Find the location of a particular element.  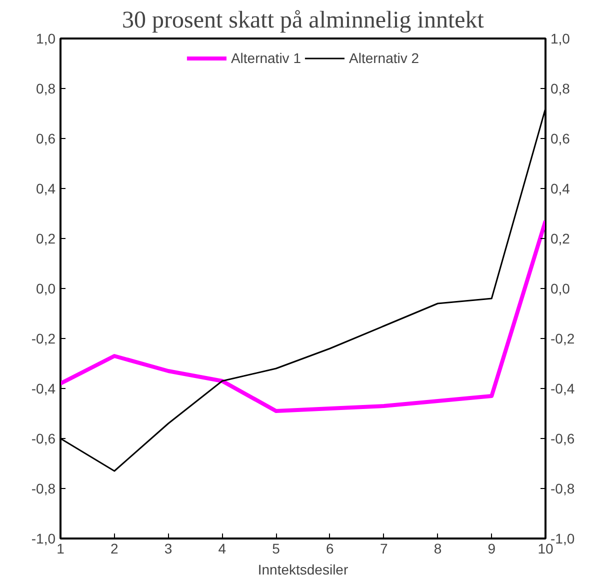

x-tick-label: 7 is located at coordinates (384, 548).